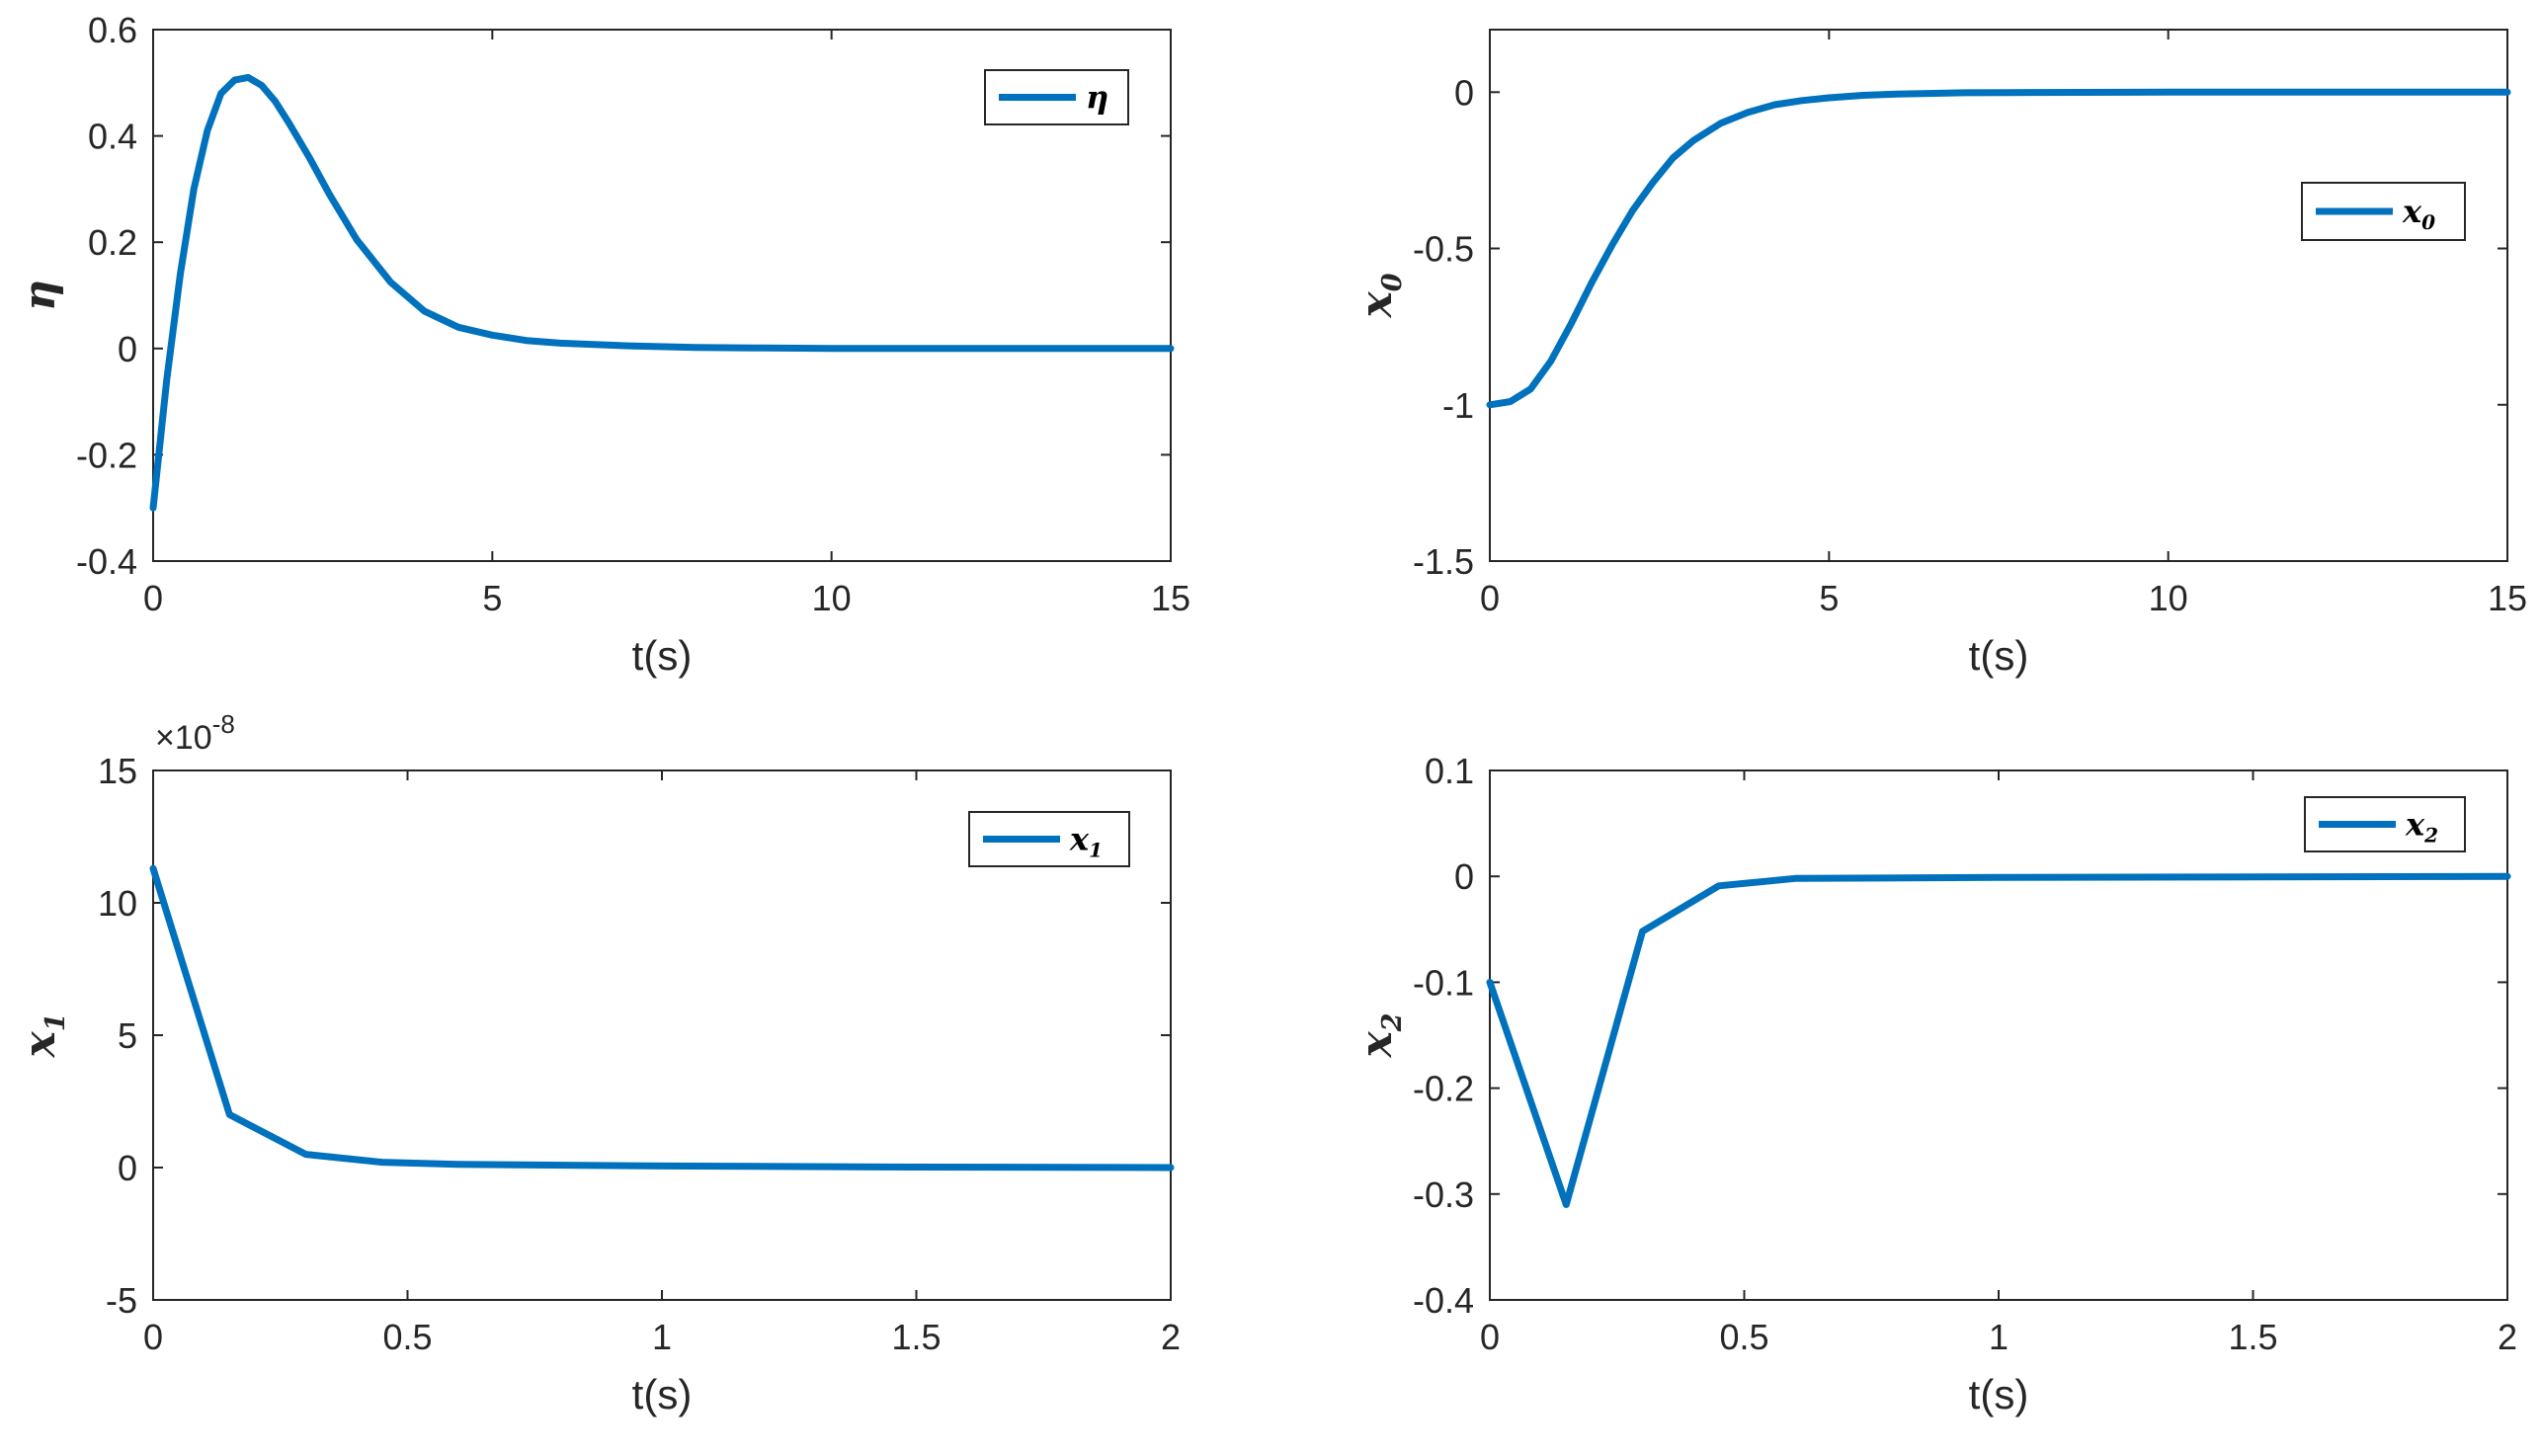 This screenshot has height=1456, width=2542. I want to click on y-axis-label: x1, so click(43, 1035).